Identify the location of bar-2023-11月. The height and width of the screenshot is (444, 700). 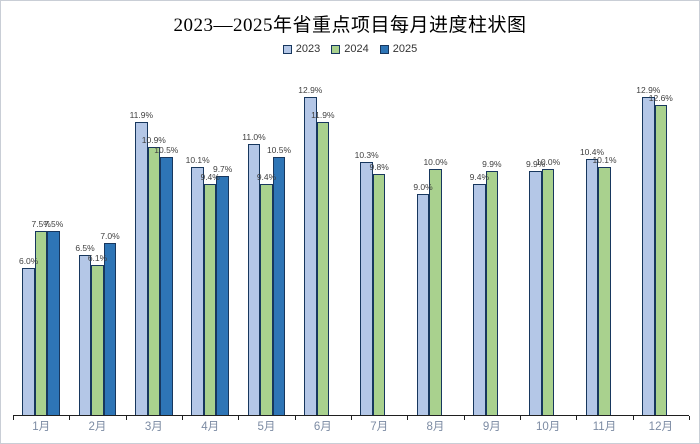
(592, 287).